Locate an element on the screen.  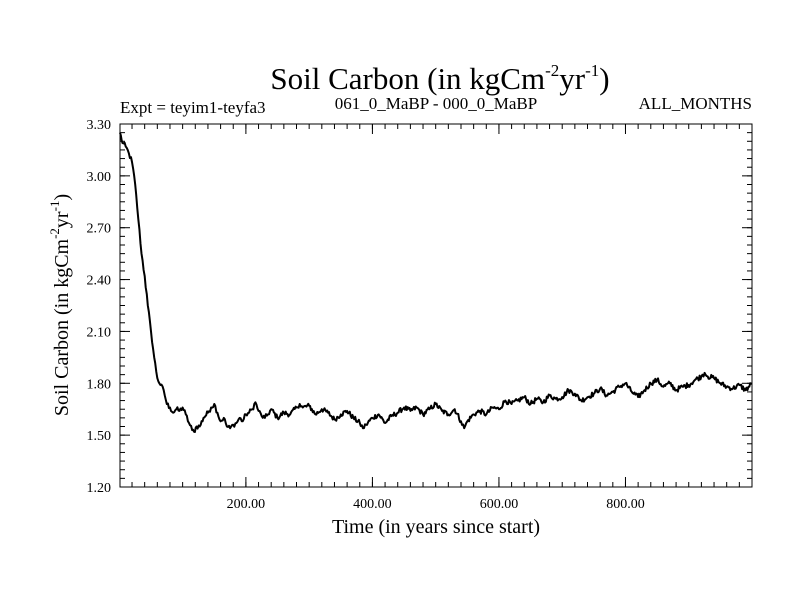
y-tick-label: 2.40 is located at coordinates (99, 281).